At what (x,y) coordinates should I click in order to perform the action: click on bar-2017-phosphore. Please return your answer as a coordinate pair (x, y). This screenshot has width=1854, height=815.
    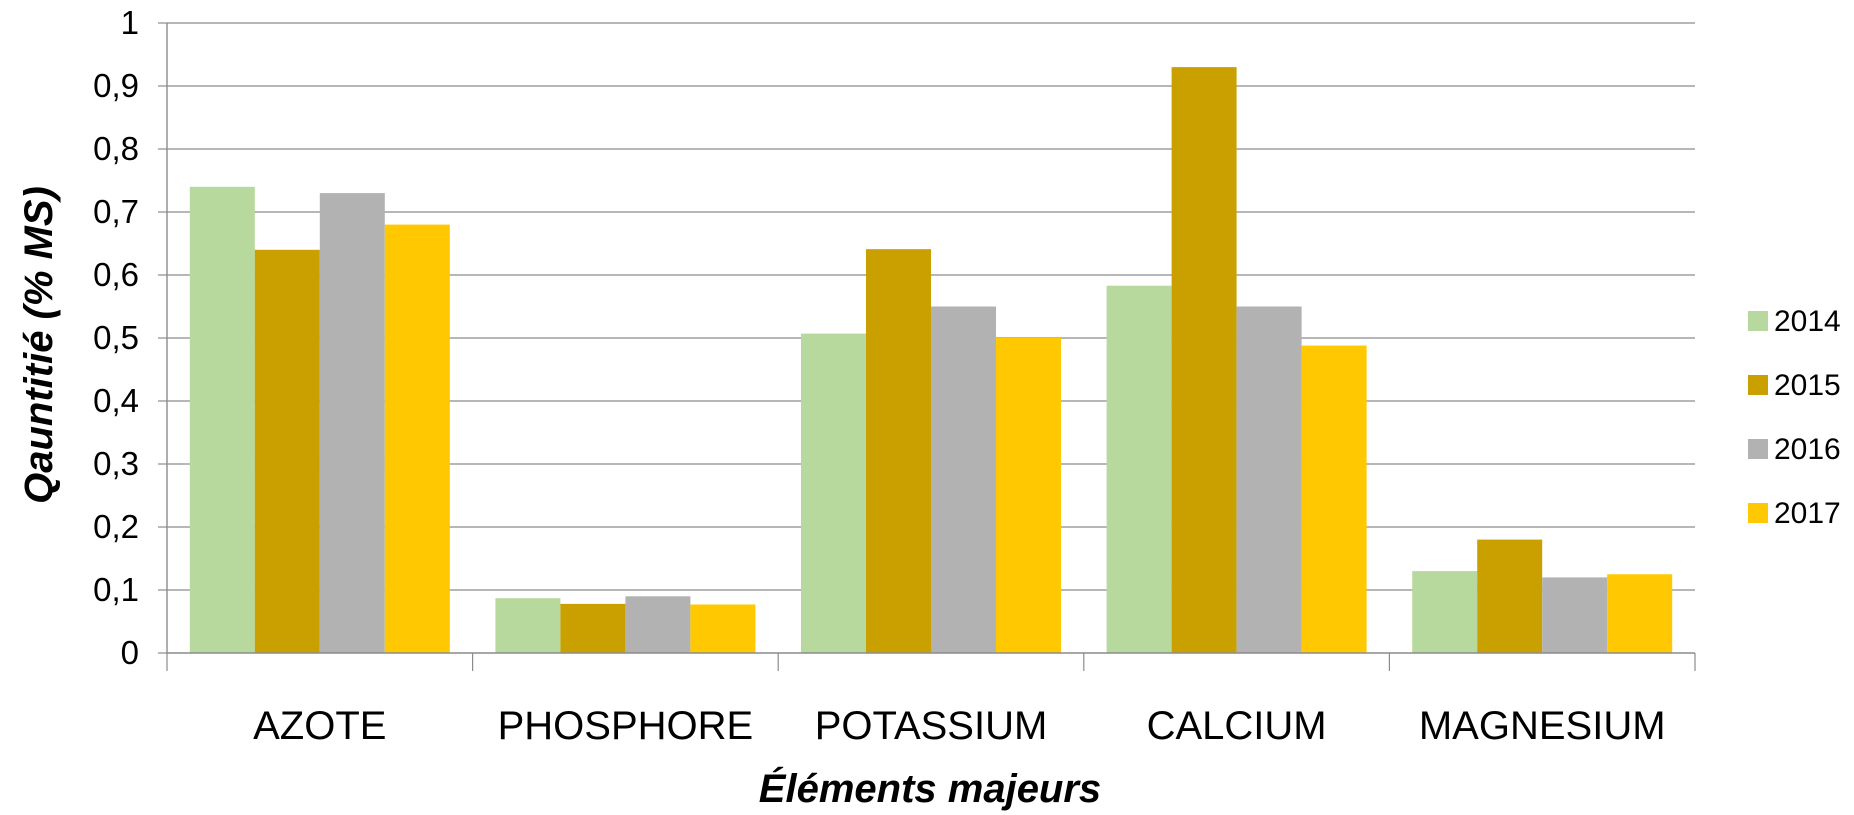
    Looking at the image, I should click on (722, 628).